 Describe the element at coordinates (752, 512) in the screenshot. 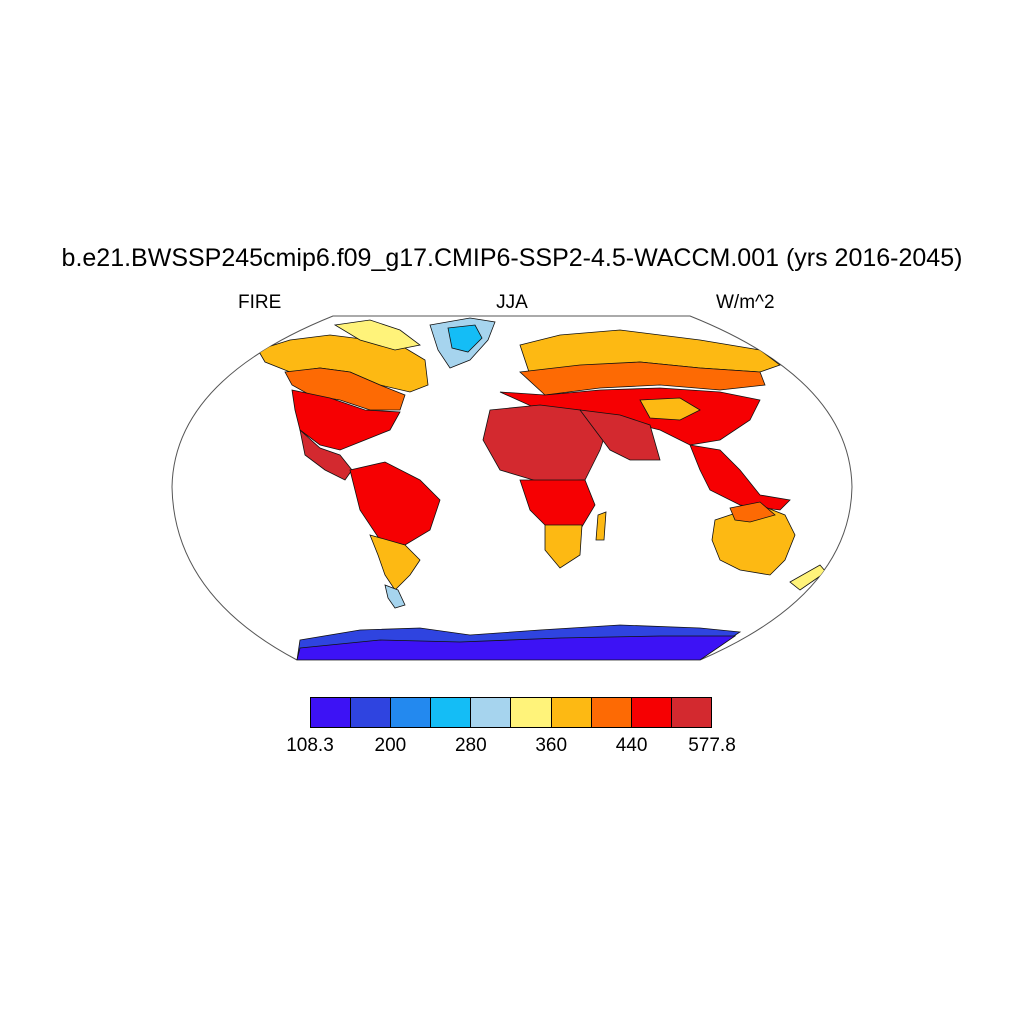

I see `australia-north` at that location.